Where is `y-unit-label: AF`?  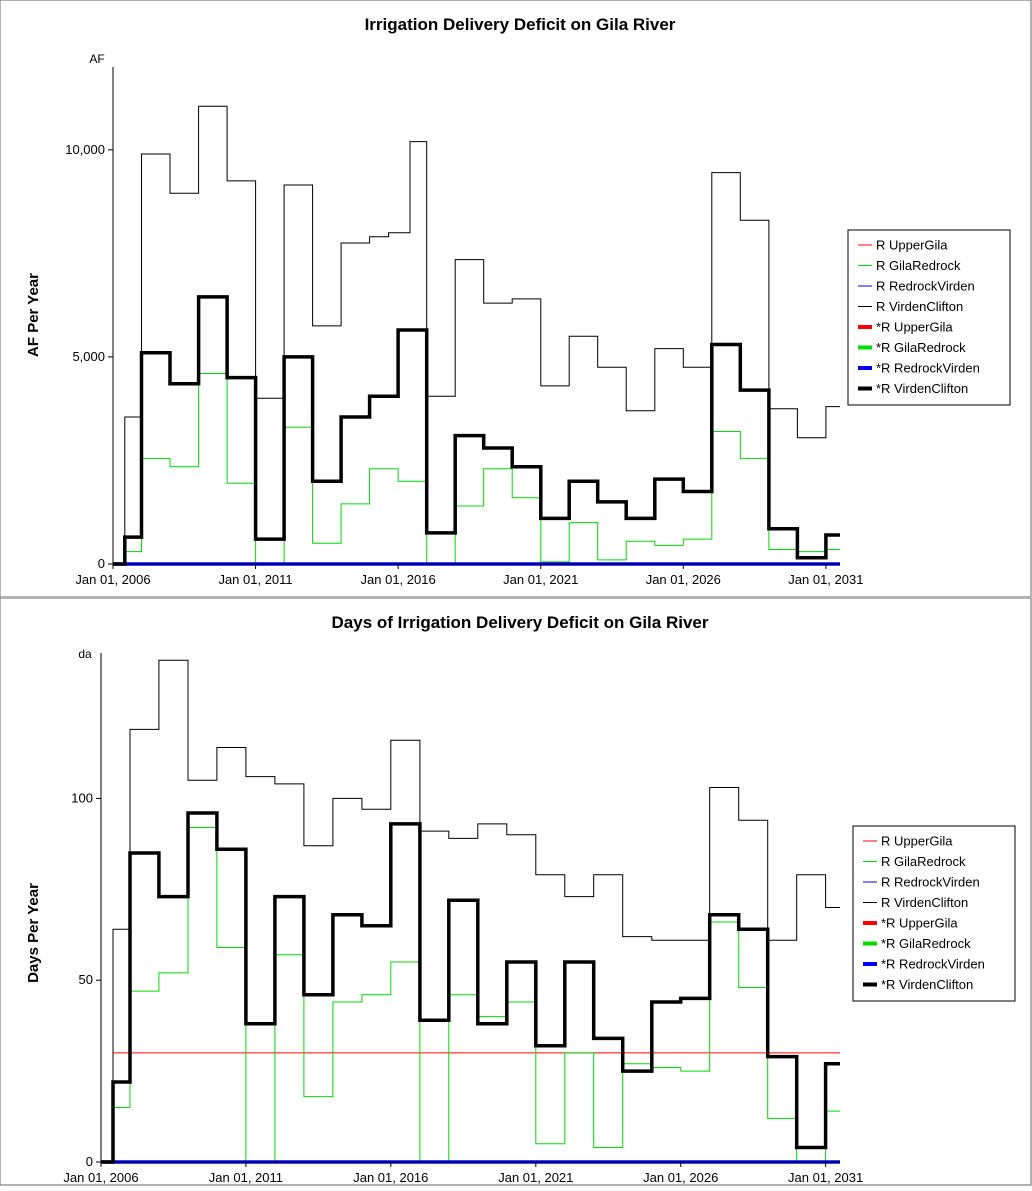
y-unit-label: AF is located at coordinates (96, 59).